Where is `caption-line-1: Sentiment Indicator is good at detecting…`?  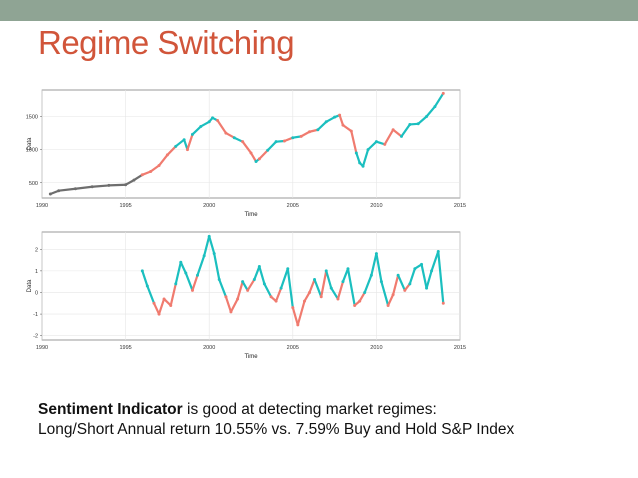 caption-line-1: Sentiment Indicator is good at detecting… is located at coordinates (333, 410).